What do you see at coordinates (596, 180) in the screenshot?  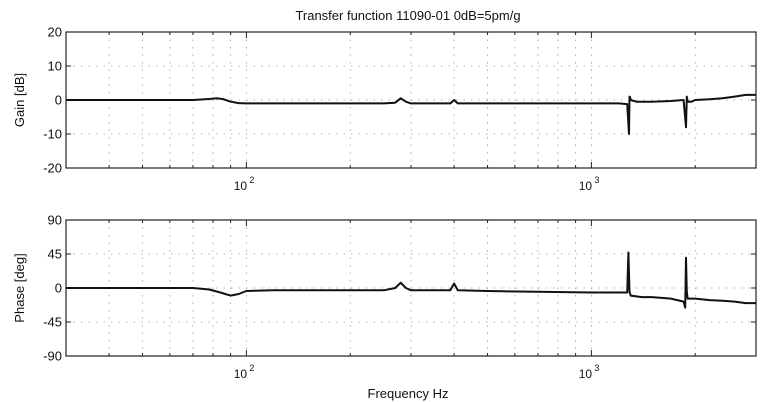 I see `gain-x-tick-exponent: 3` at bounding box center [596, 180].